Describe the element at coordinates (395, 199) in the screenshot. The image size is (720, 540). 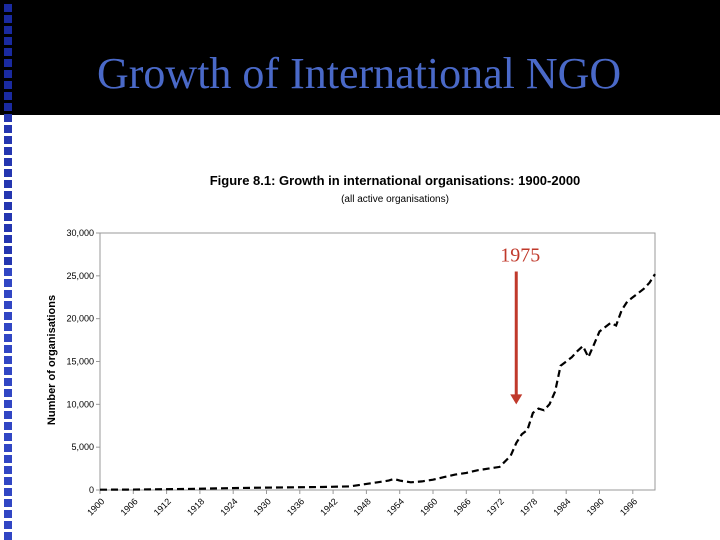
I see `chart-subtitle: (all active organisations)` at that location.